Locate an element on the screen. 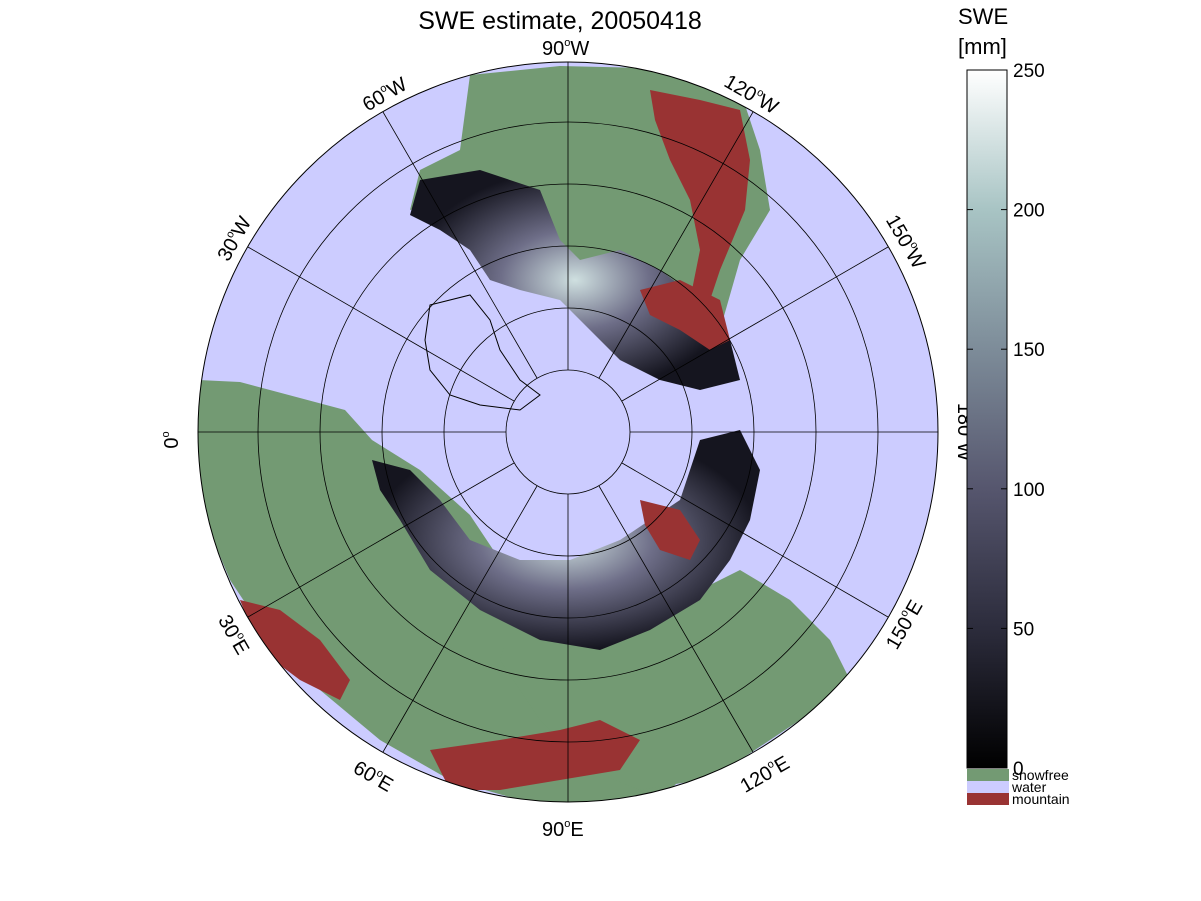 The image size is (1201, 901). colorbar-tick-label: 0 is located at coordinates (1018, 769).